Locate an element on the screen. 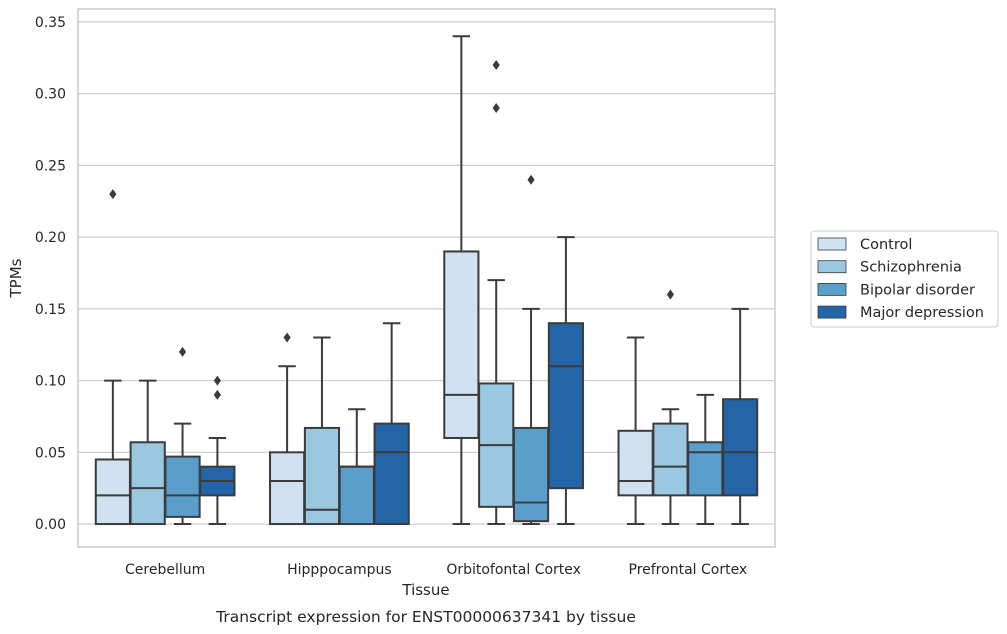  y-tick-label: 0.35 is located at coordinates (50, 23).